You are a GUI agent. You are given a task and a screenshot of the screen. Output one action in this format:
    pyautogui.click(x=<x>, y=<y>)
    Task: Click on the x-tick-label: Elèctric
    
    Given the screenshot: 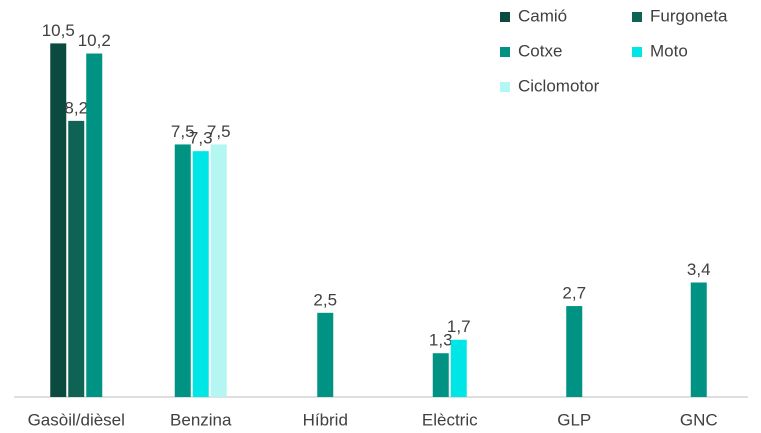 What is the action you would take?
    pyautogui.click(x=450, y=419)
    